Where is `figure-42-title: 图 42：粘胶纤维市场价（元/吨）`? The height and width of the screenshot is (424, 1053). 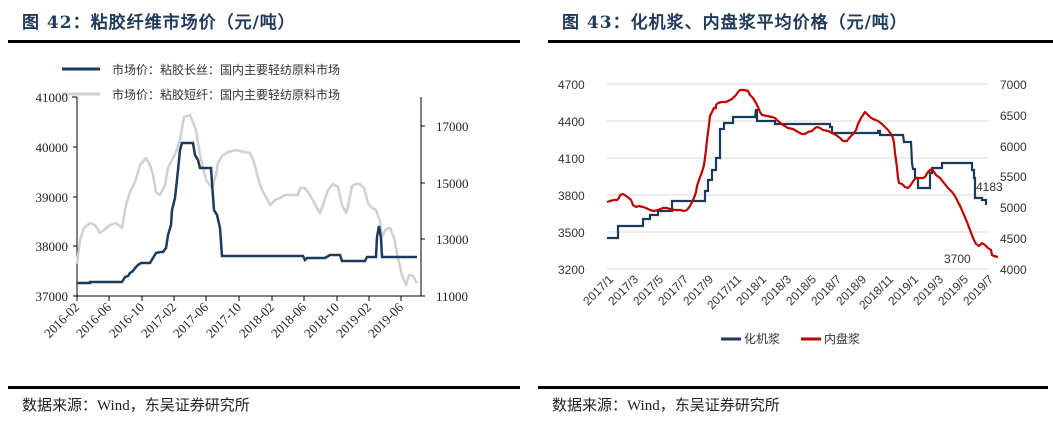
figure-42-title: 图 42：粘胶纤维市场价（元/吨） is located at coordinates (159, 23).